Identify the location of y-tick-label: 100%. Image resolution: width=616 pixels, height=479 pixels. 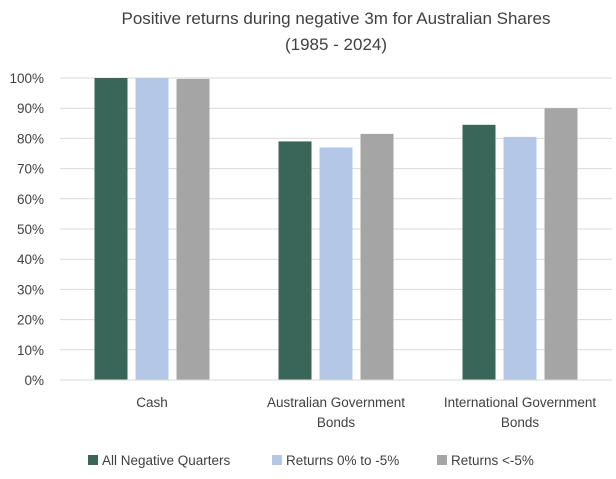
(26, 78).